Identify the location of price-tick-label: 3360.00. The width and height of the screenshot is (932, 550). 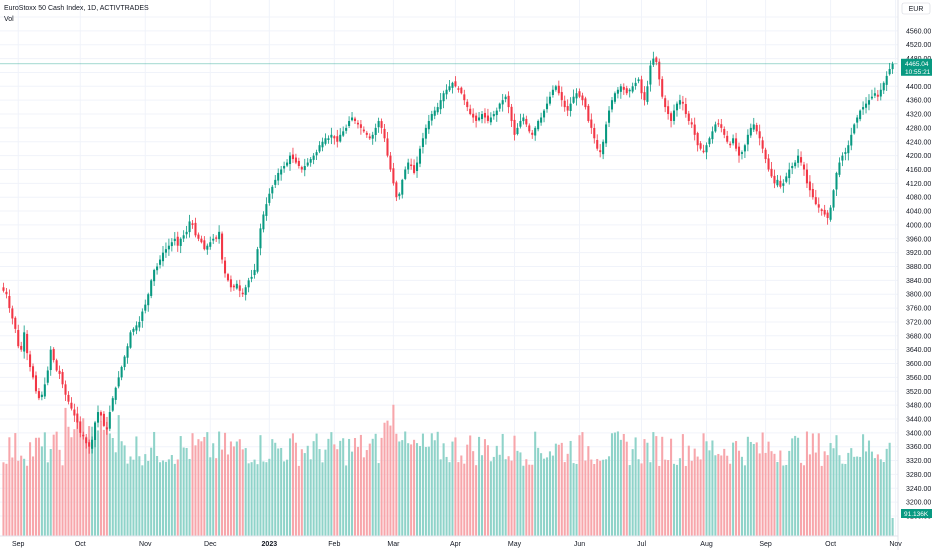
(918, 447).